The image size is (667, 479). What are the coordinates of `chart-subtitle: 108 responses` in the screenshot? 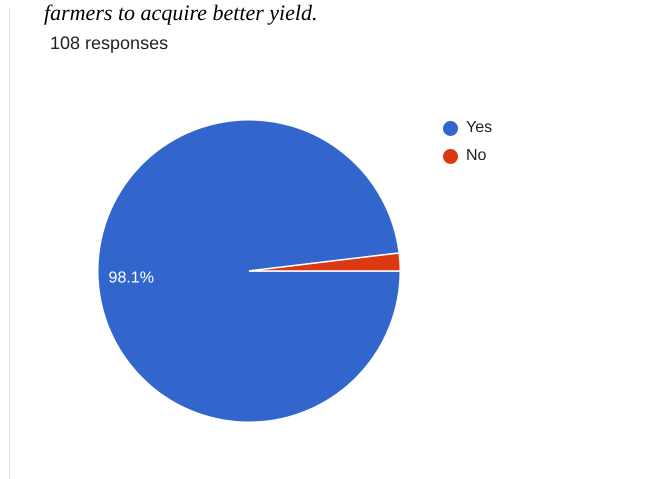 It's located at (109, 43).